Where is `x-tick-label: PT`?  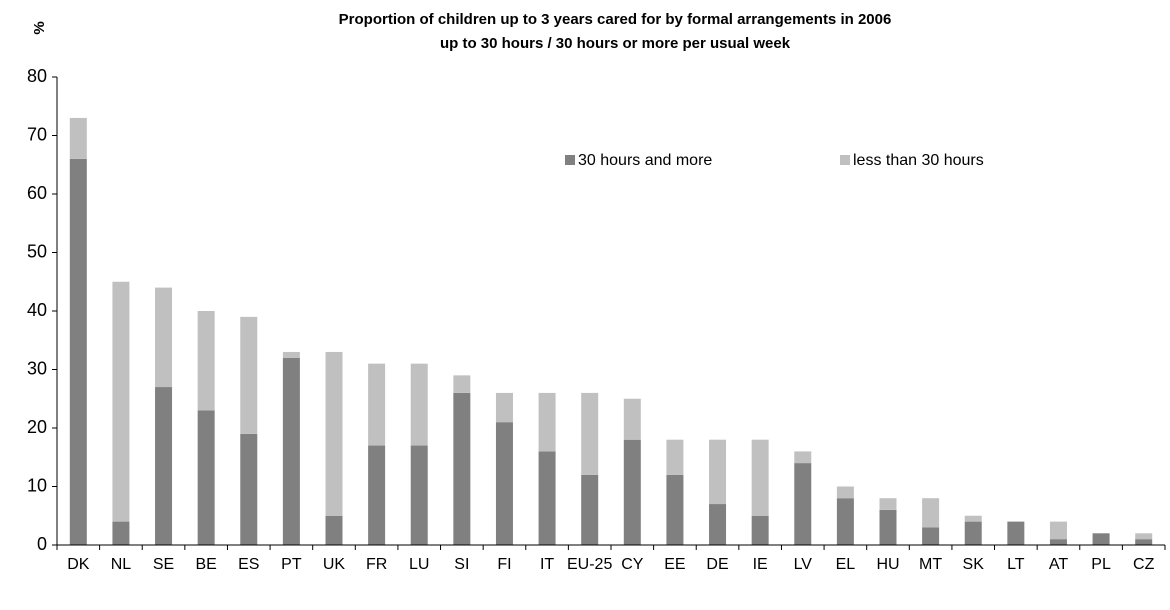 x-tick-label: PT is located at coordinates (291, 564).